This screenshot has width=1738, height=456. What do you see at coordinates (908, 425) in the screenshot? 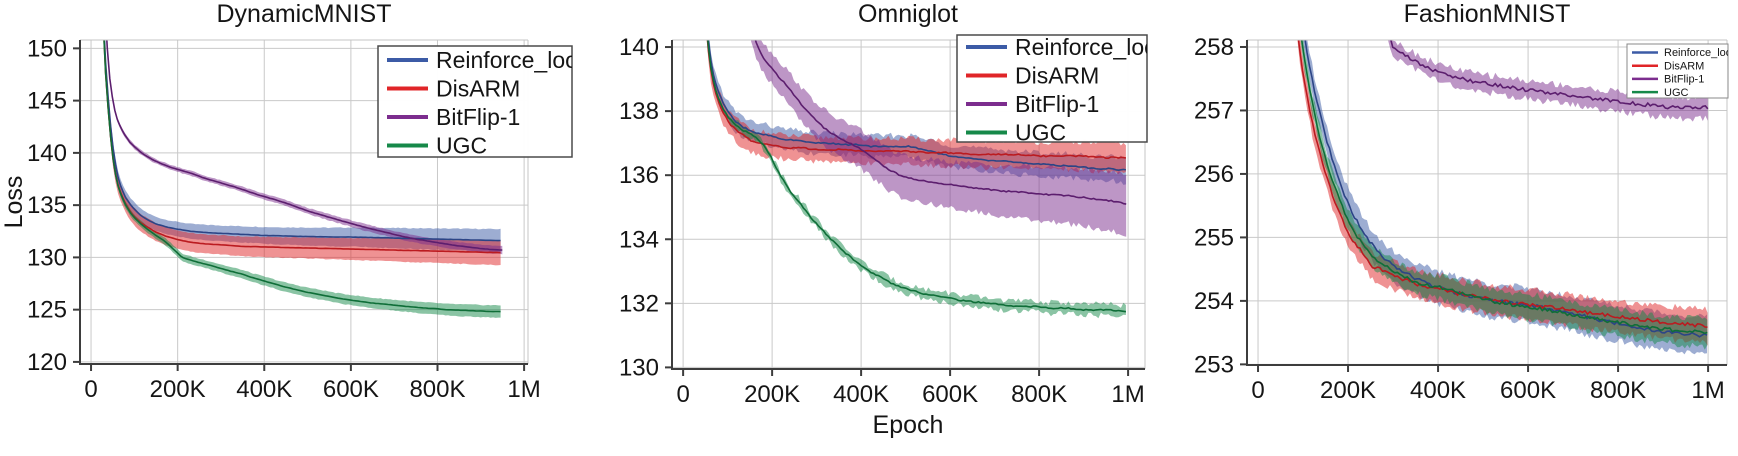
I see `x-axis-label: Epoch` at bounding box center [908, 425].